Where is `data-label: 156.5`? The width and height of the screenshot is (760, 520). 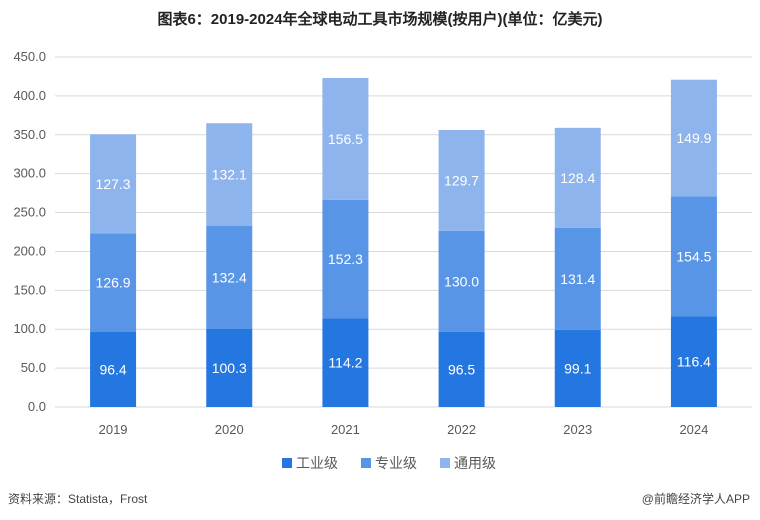 data-label: 156.5 is located at coordinates (345, 139).